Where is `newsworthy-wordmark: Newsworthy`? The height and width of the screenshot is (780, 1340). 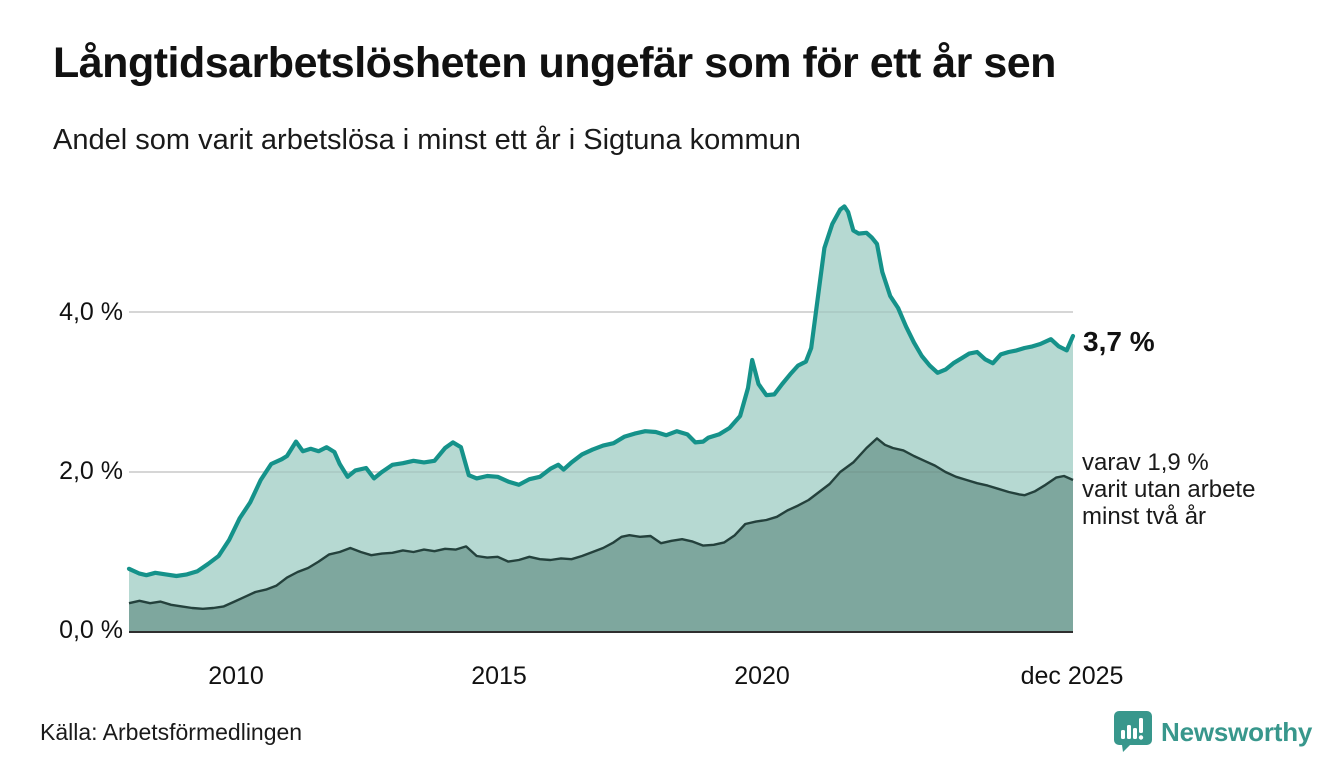 newsworthy-wordmark: Newsworthy is located at coordinates (1237, 731).